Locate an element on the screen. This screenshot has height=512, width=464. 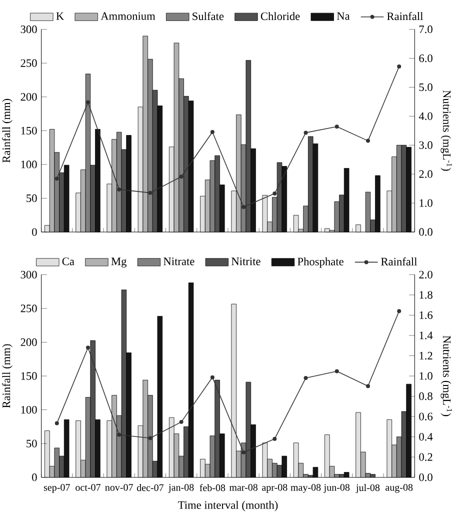
x-tick-label: aug-08 is located at coordinates (399, 488).